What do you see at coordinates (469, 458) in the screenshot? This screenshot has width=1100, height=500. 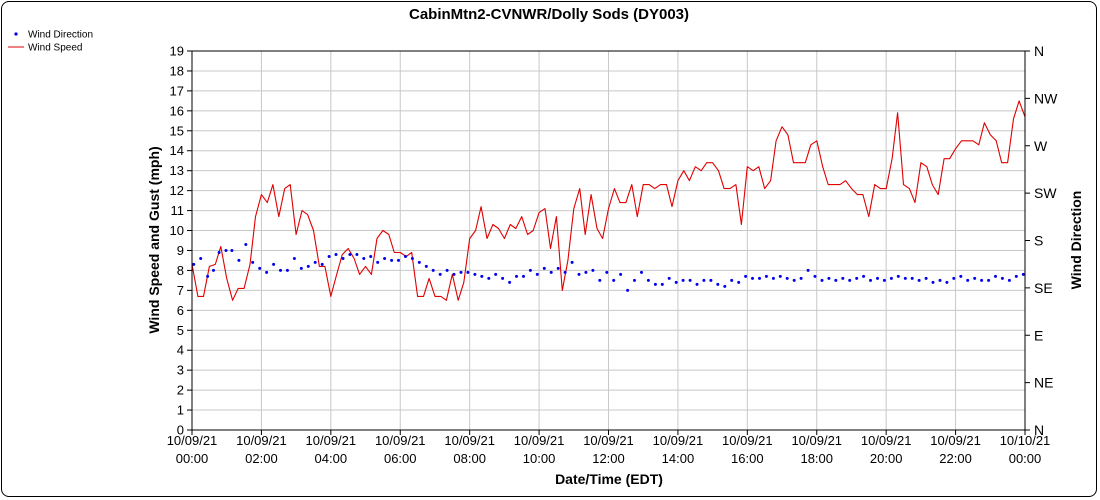 I see `x-tick-time: 08:00` at bounding box center [469, 458].